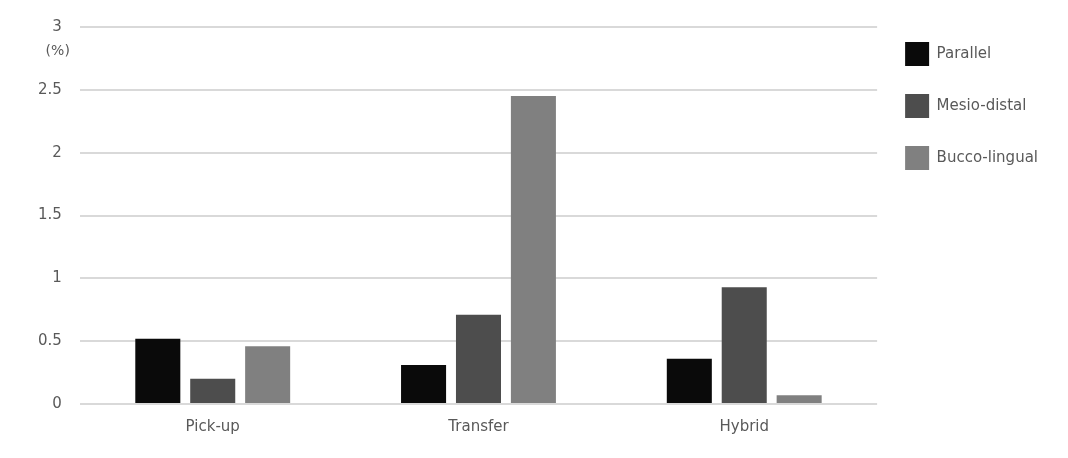 Image resolution: width=1068 pixels, height=458 pixels. I want to click on y-tick-label: 3, so click(57, 25).